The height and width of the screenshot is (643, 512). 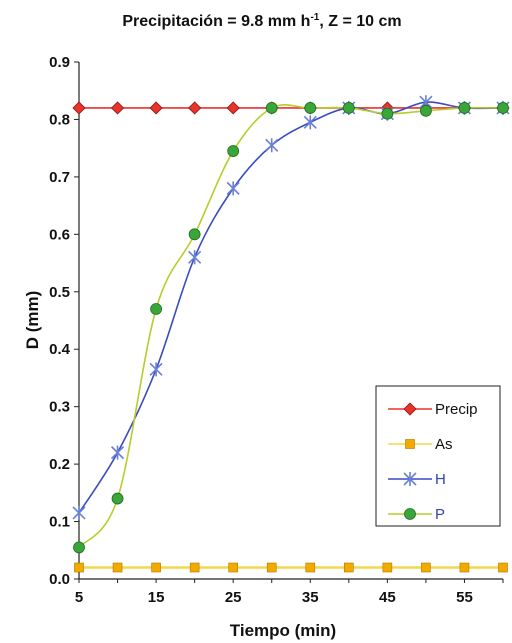 I want to click on legend-marker-h, so click(x=410, y=479).